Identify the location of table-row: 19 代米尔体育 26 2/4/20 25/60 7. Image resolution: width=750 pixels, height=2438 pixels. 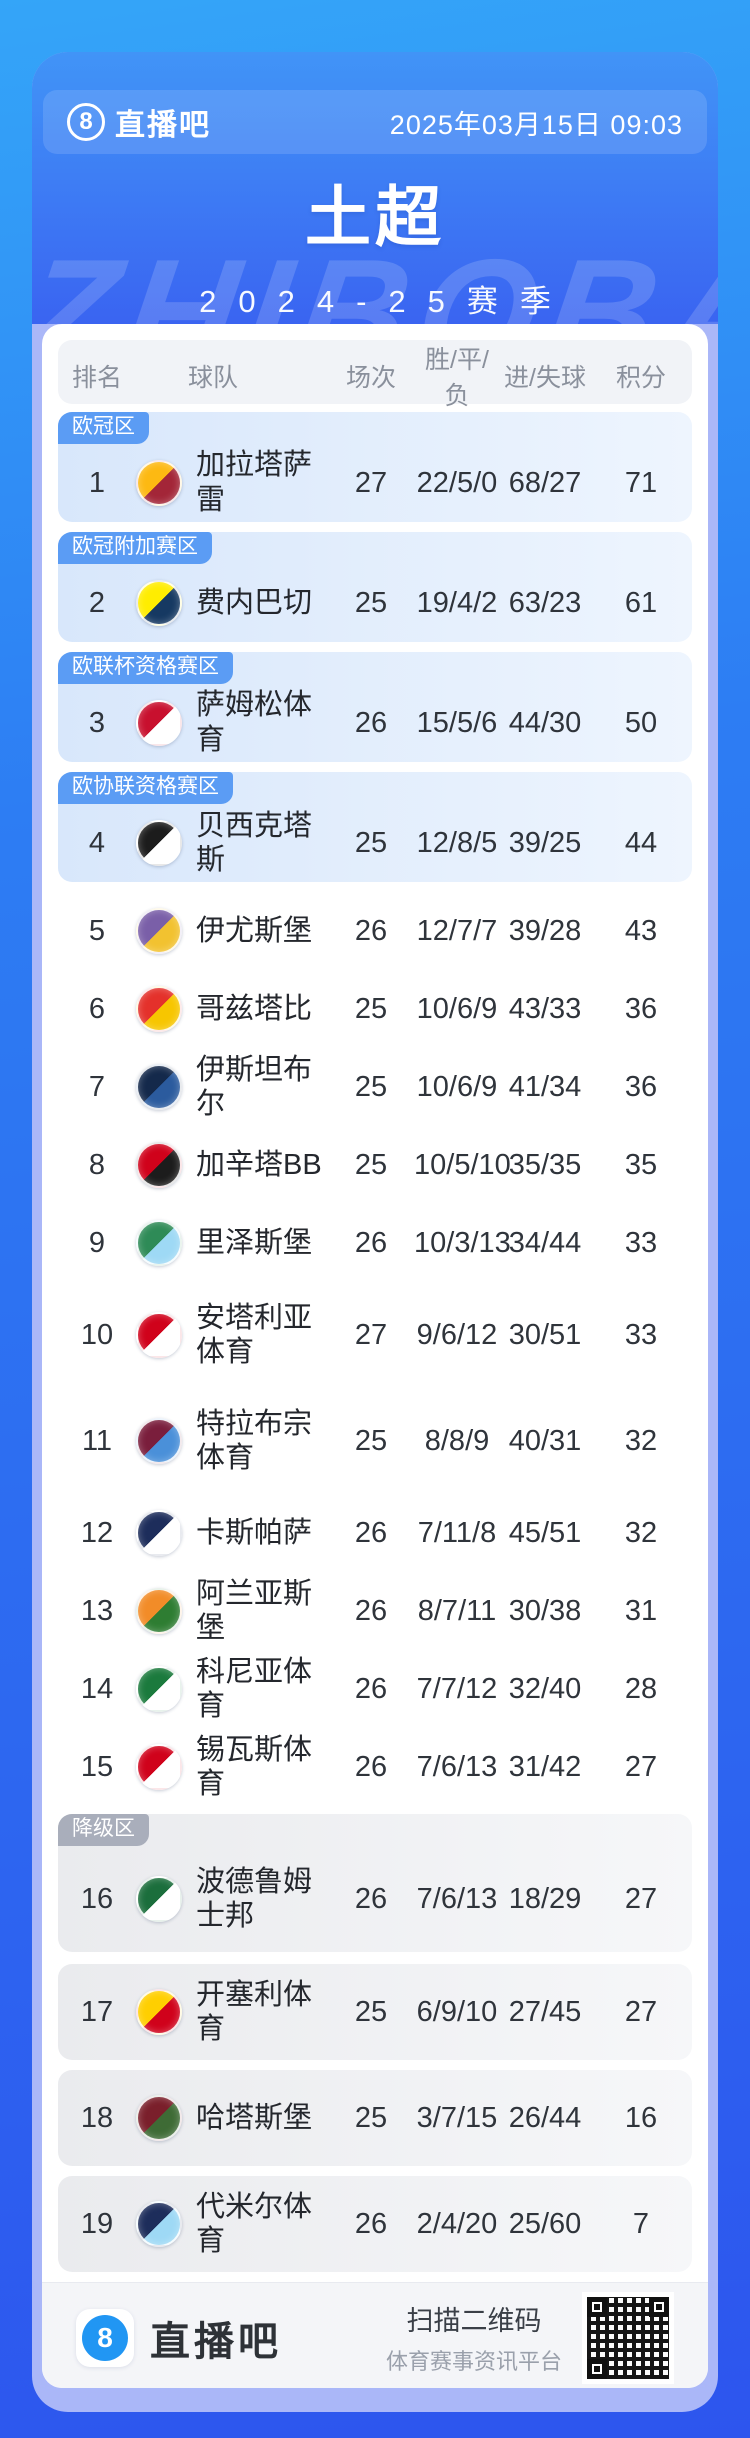
(375, 2224).